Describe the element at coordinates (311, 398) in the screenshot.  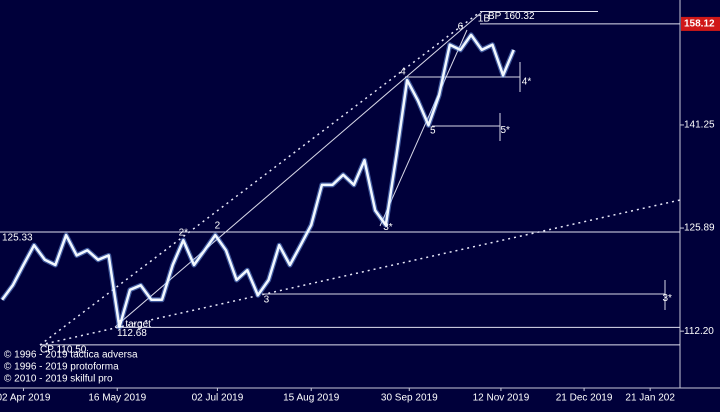
I see `x-tick-label: 15 Aug 2019` at that location.